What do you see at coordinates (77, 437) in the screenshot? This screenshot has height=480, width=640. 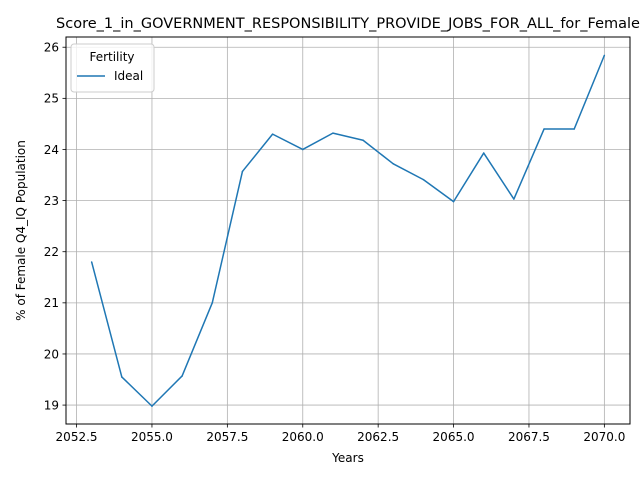 I see `x-tick-label: 2052.5` at bounding box center [77, 437].